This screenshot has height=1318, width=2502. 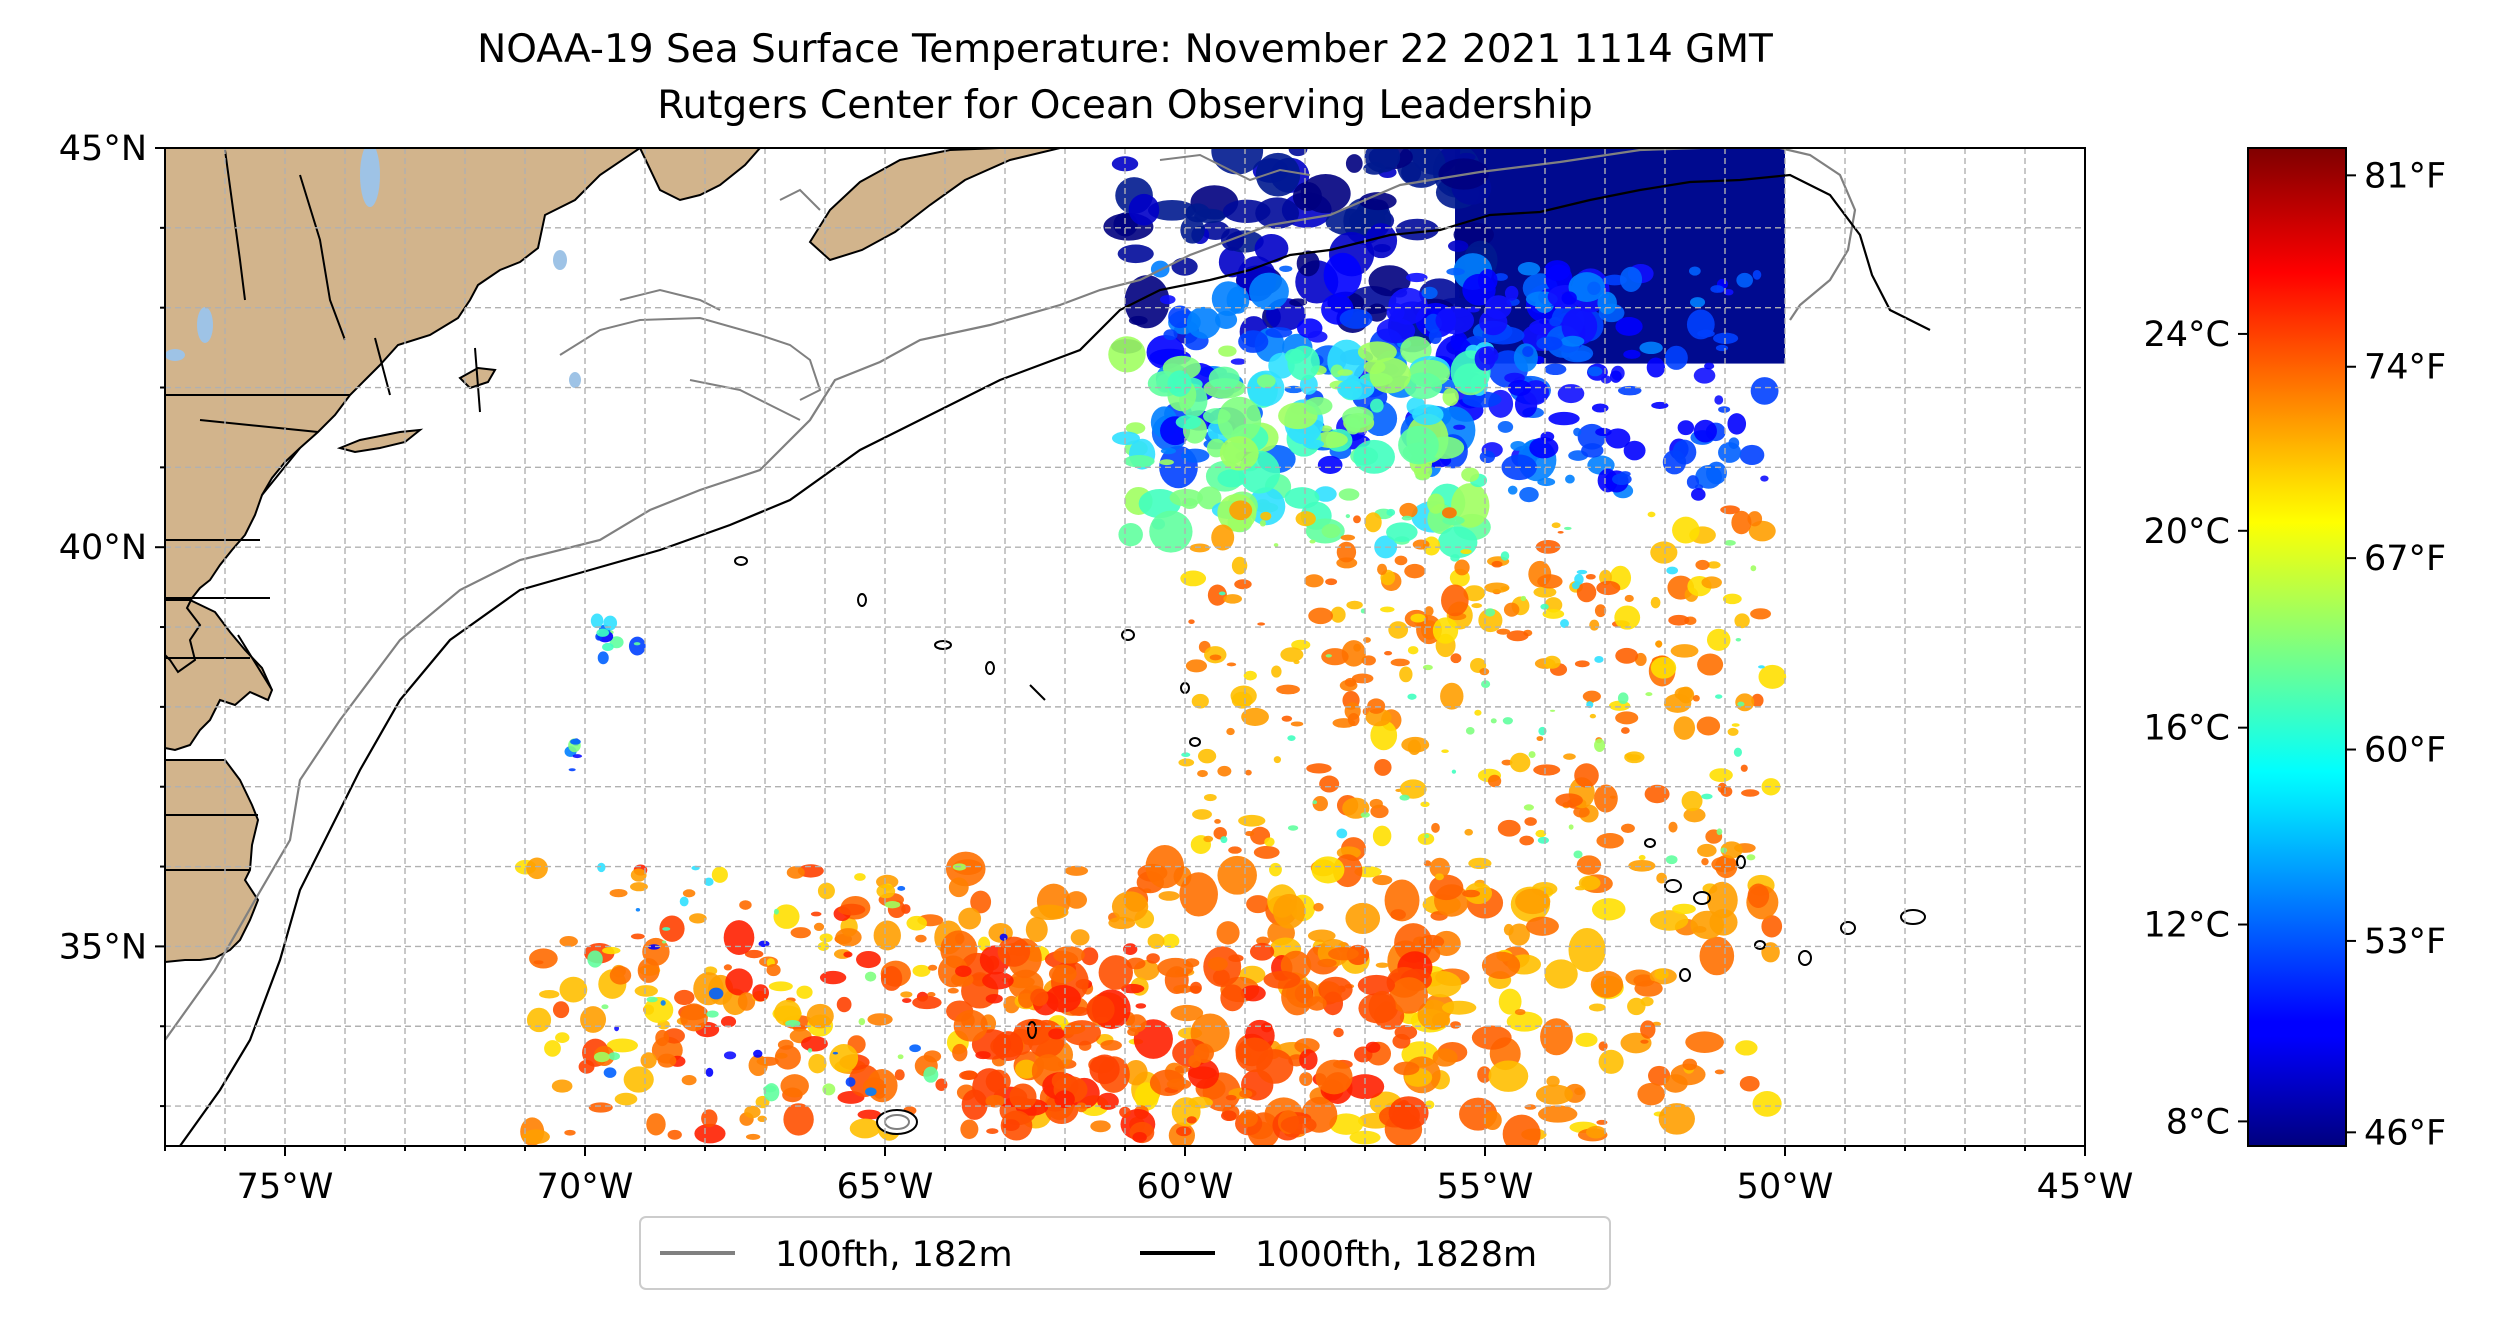 I want to click on longitude-axis: 75°W 70°W 65°W 60°W 55°W 50°W 45°W, so click(x=1148, y=1176).